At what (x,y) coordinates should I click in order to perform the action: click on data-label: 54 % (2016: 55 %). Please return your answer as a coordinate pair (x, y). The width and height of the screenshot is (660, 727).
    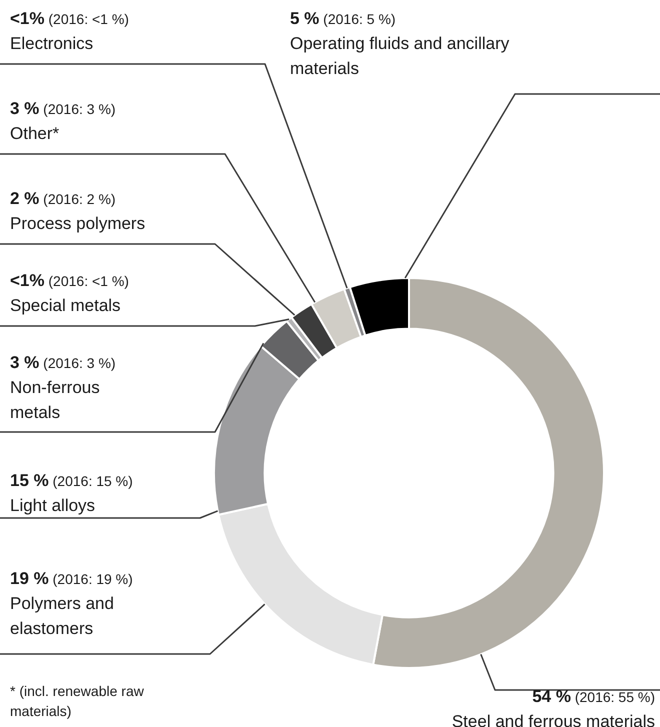
    Looking at the image, I should click on (594, 696).